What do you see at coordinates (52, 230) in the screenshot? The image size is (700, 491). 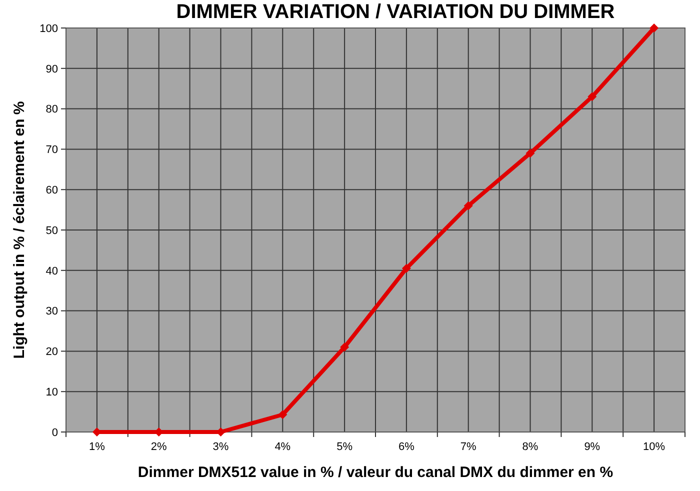 I see `y-tick-label: 50` at bounding box center [52, 230].